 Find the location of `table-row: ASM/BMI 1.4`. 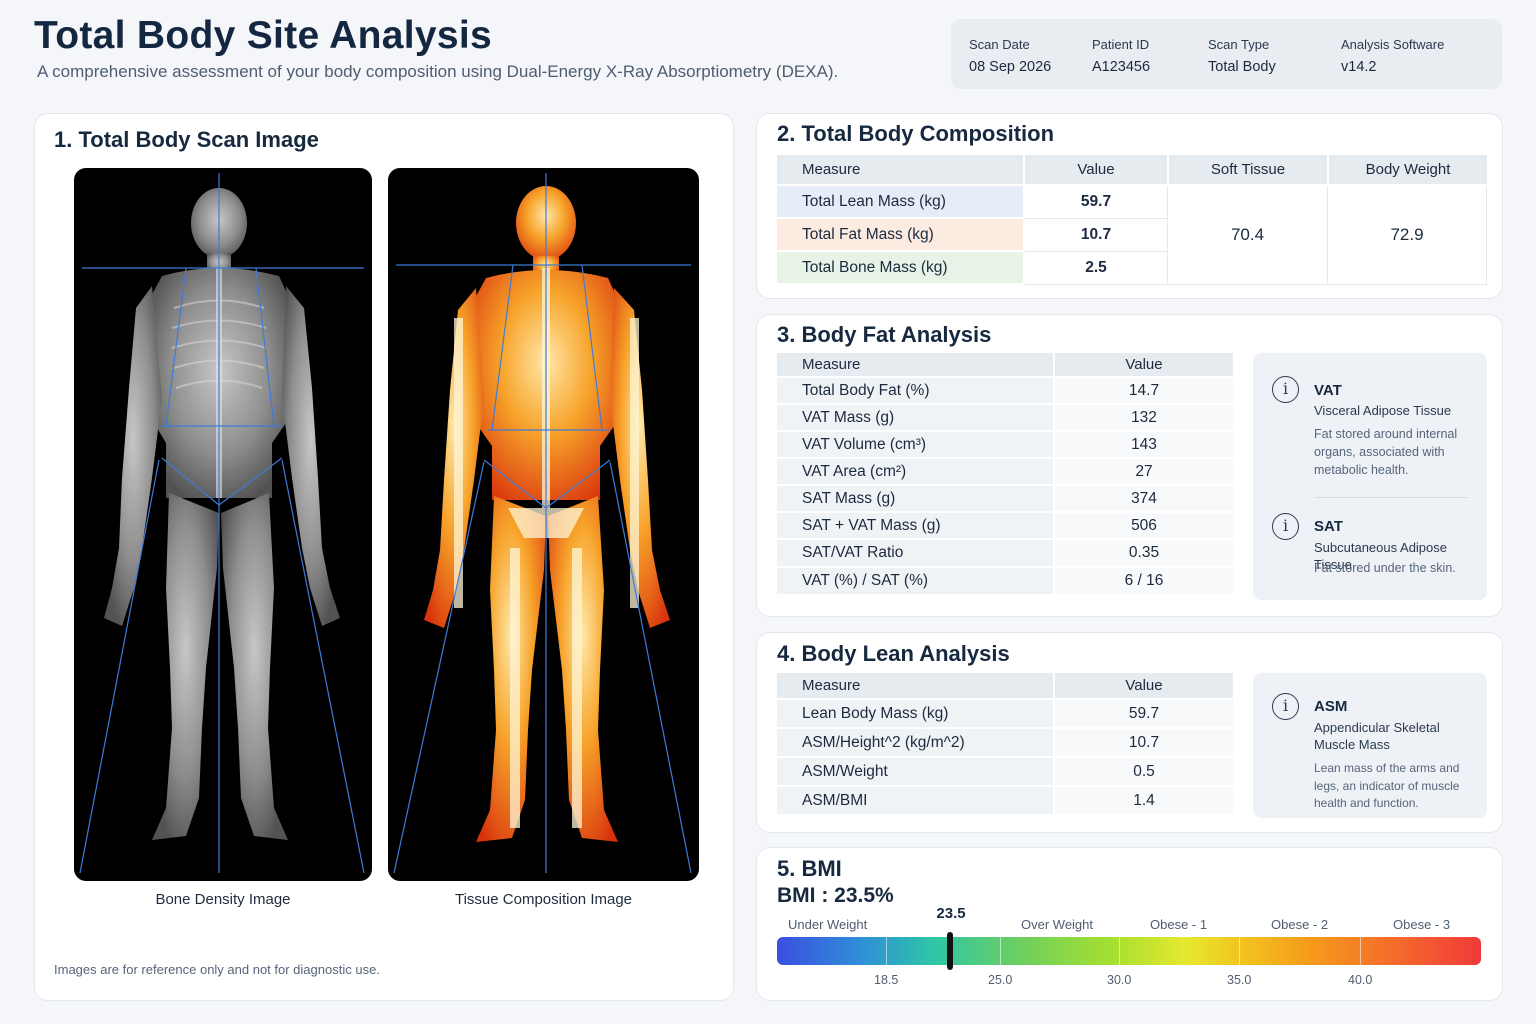

table-row: ASM/BMI 1.4 is located at coordinates (1005, 801).